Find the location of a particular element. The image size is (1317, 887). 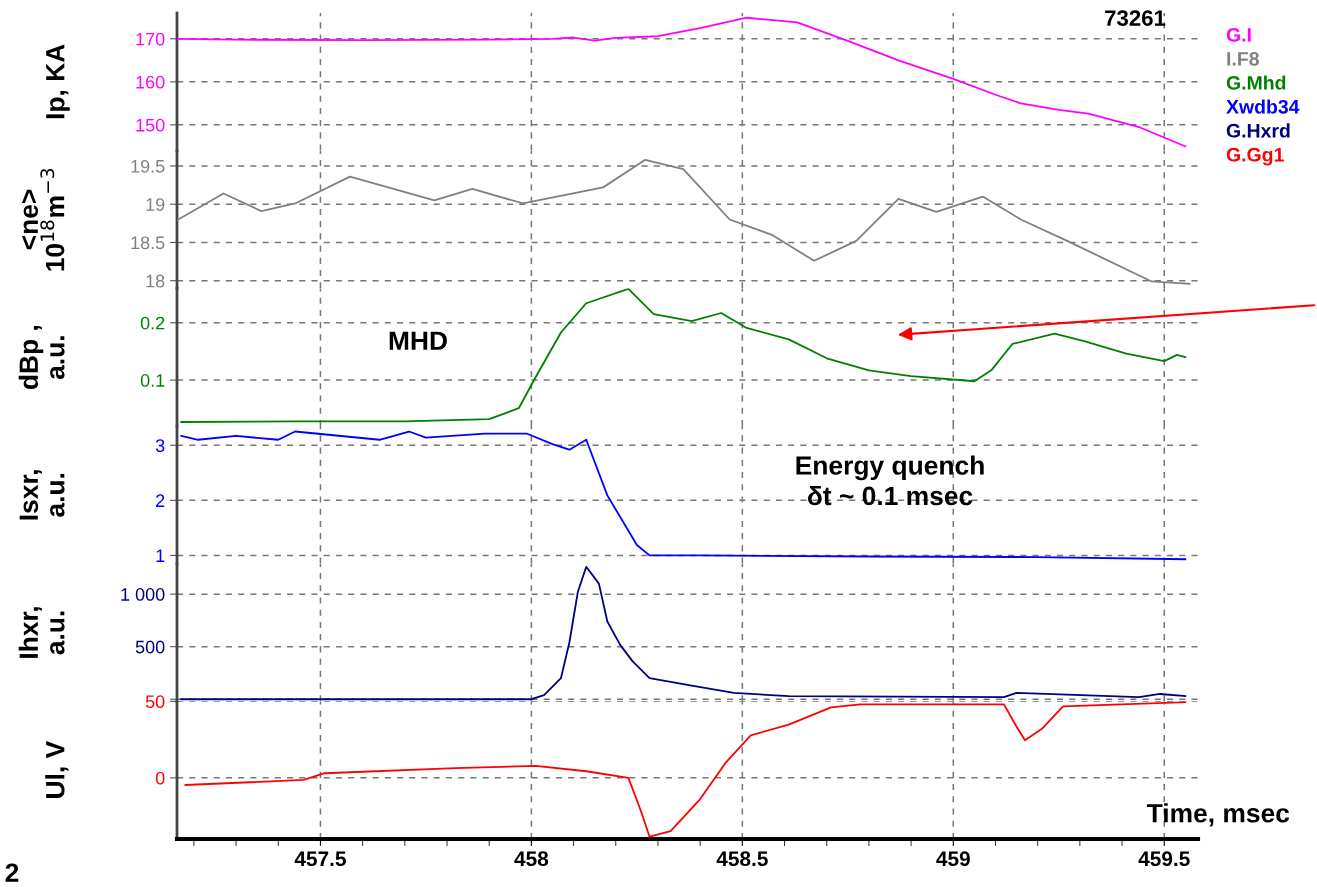

y-axis-title: Ihxr, a.u. is located at coordinates (41, 632).